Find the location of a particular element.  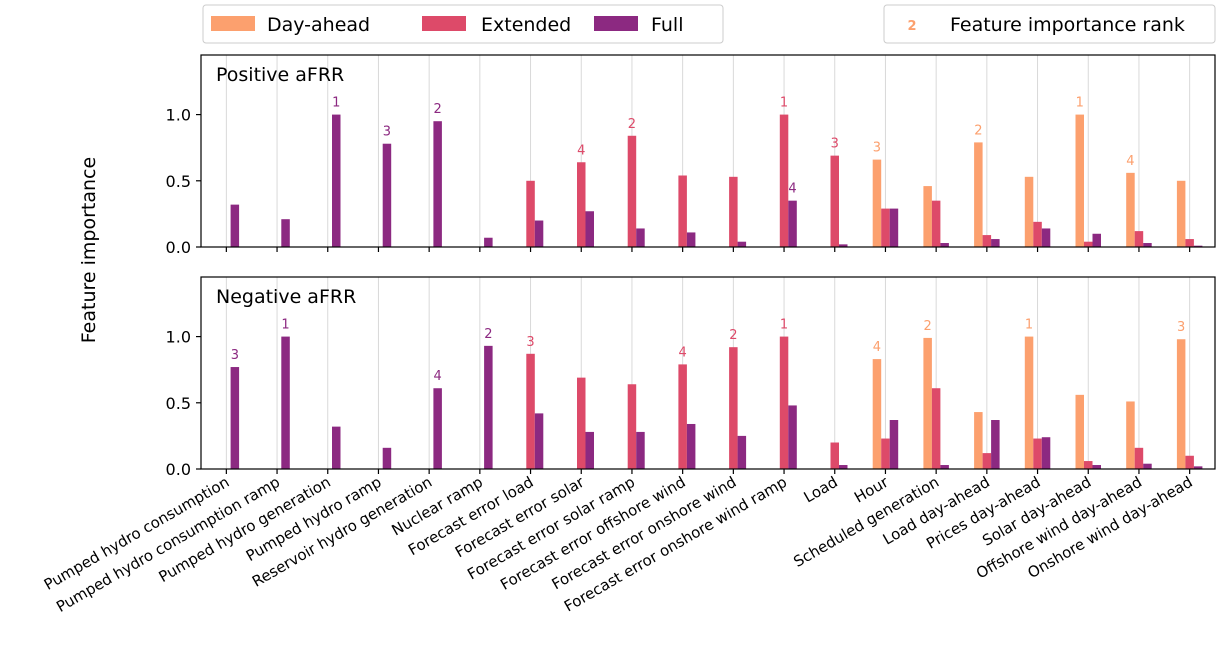

bar-day-ahead-onshore-wind-day-ahead is located at coordinates (1181, 213).